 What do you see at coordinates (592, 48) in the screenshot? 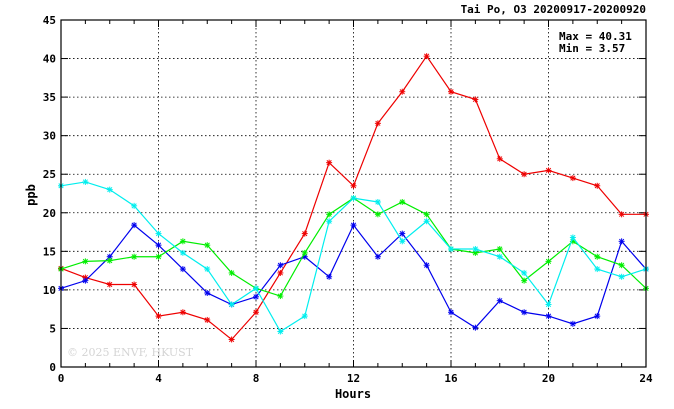
I see `min-label: Min = 3.57` at bounding box center [592, 48].